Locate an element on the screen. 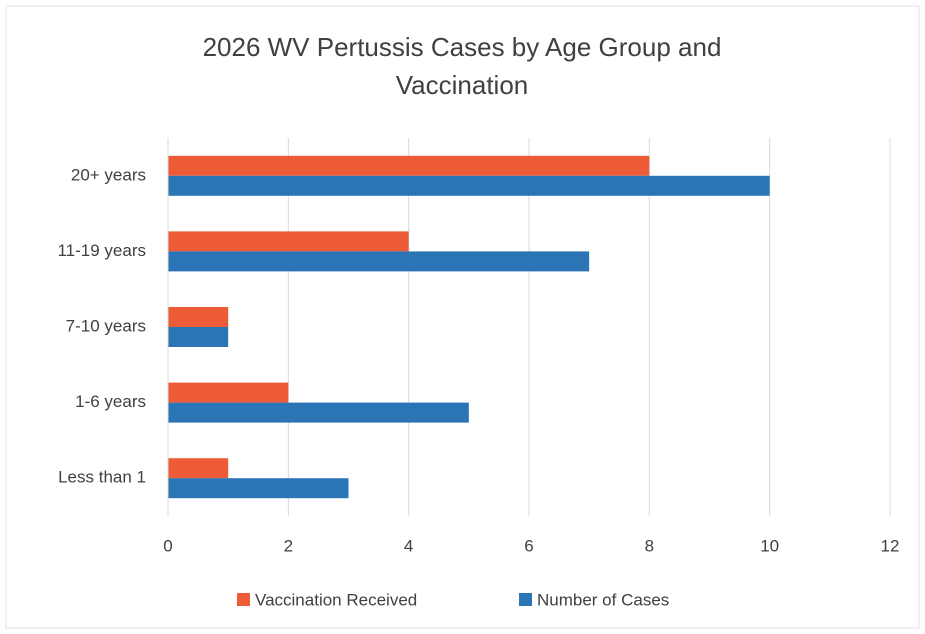  y-tick-label: 1-6 years is located at coordinates (110, 401).